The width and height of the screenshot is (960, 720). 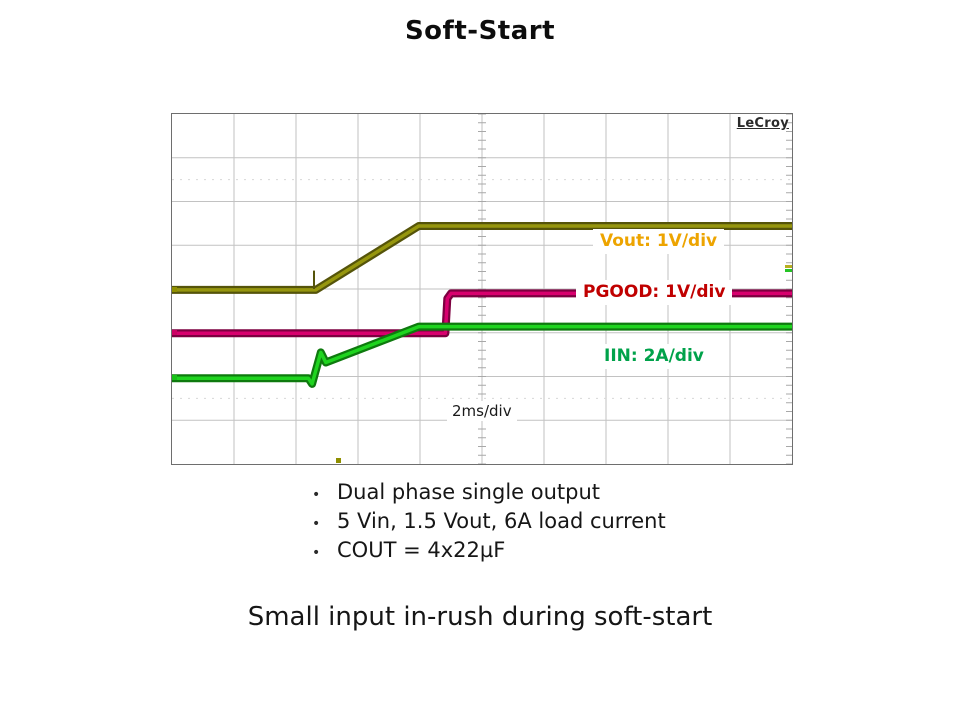 I want to click on timebase-label: 2ms/div, so click(x=482, y=411).